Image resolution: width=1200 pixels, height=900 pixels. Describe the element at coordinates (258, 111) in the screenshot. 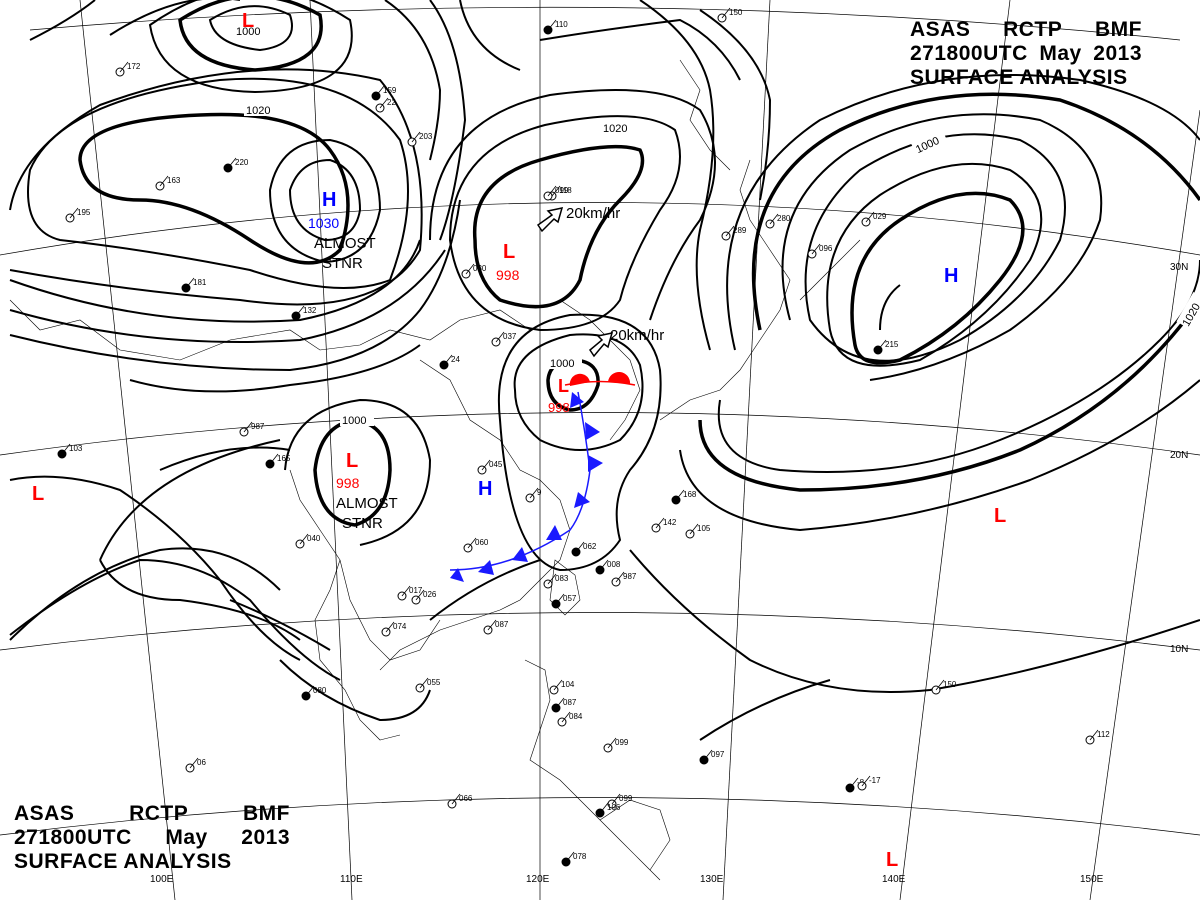

I see `isobar-label: 1020` at that location.